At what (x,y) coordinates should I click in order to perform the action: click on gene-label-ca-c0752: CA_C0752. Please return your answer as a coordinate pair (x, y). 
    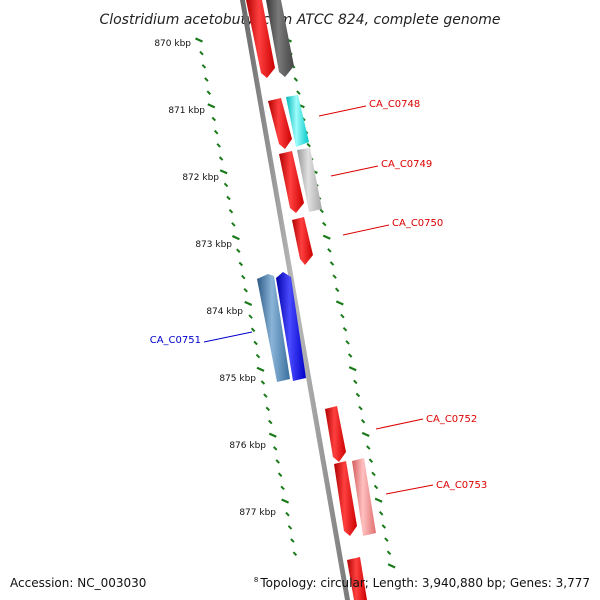
    Looking at the image, I should click on (451, 419).